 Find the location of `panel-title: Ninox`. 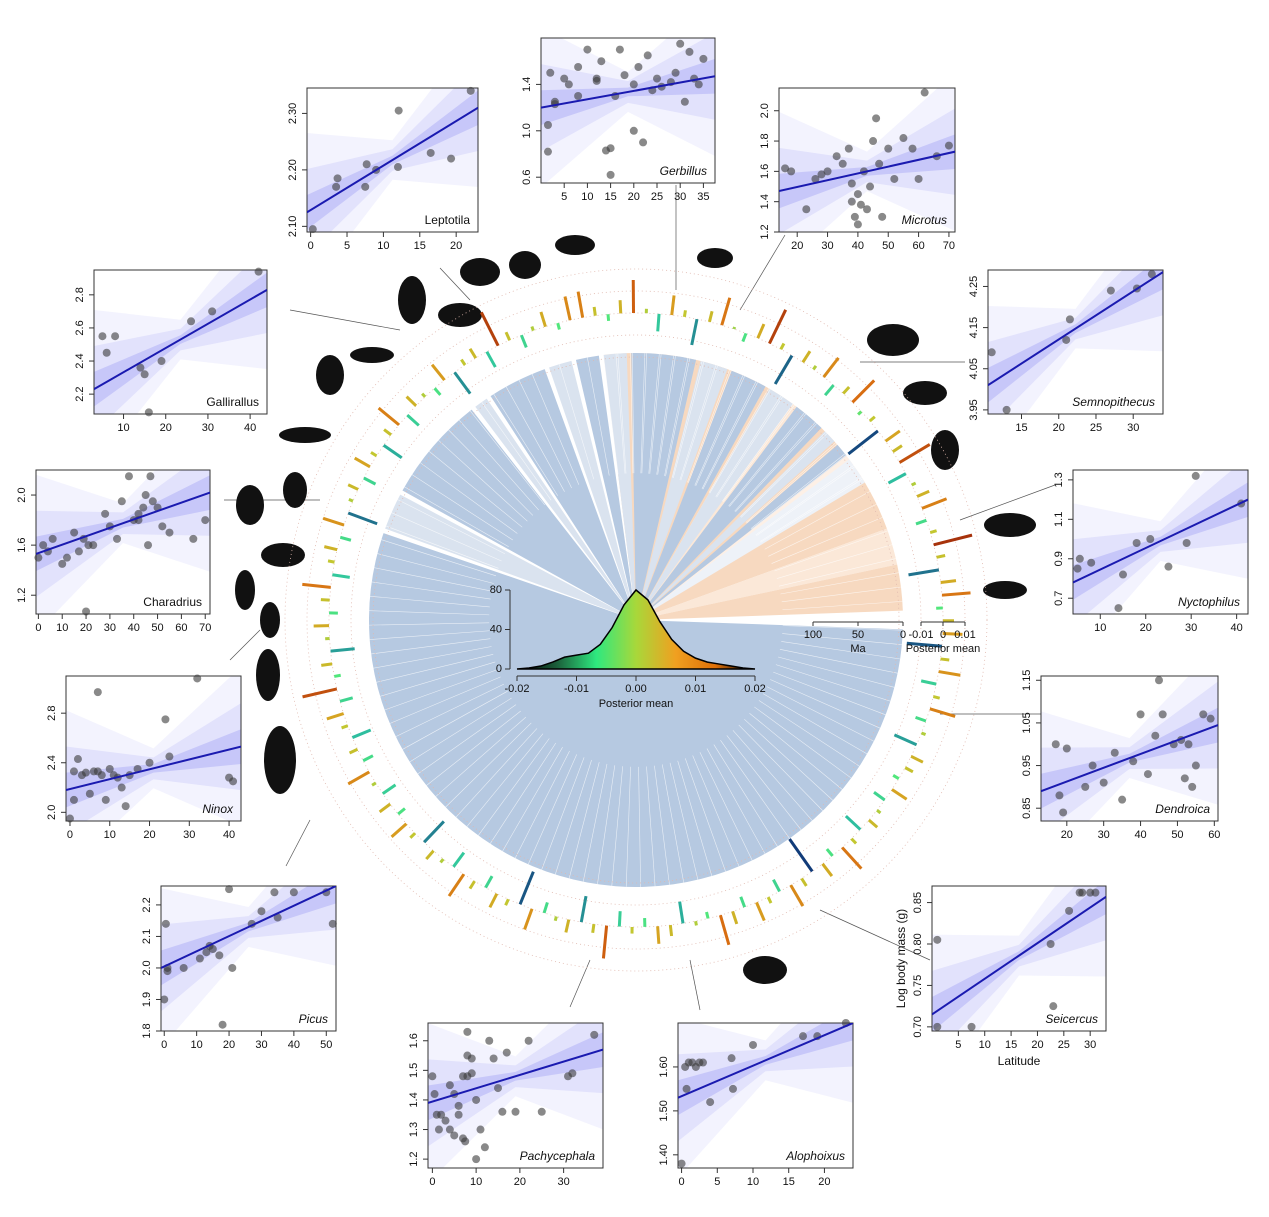

panel-title: Ninox is located at coordinates (218, 809).